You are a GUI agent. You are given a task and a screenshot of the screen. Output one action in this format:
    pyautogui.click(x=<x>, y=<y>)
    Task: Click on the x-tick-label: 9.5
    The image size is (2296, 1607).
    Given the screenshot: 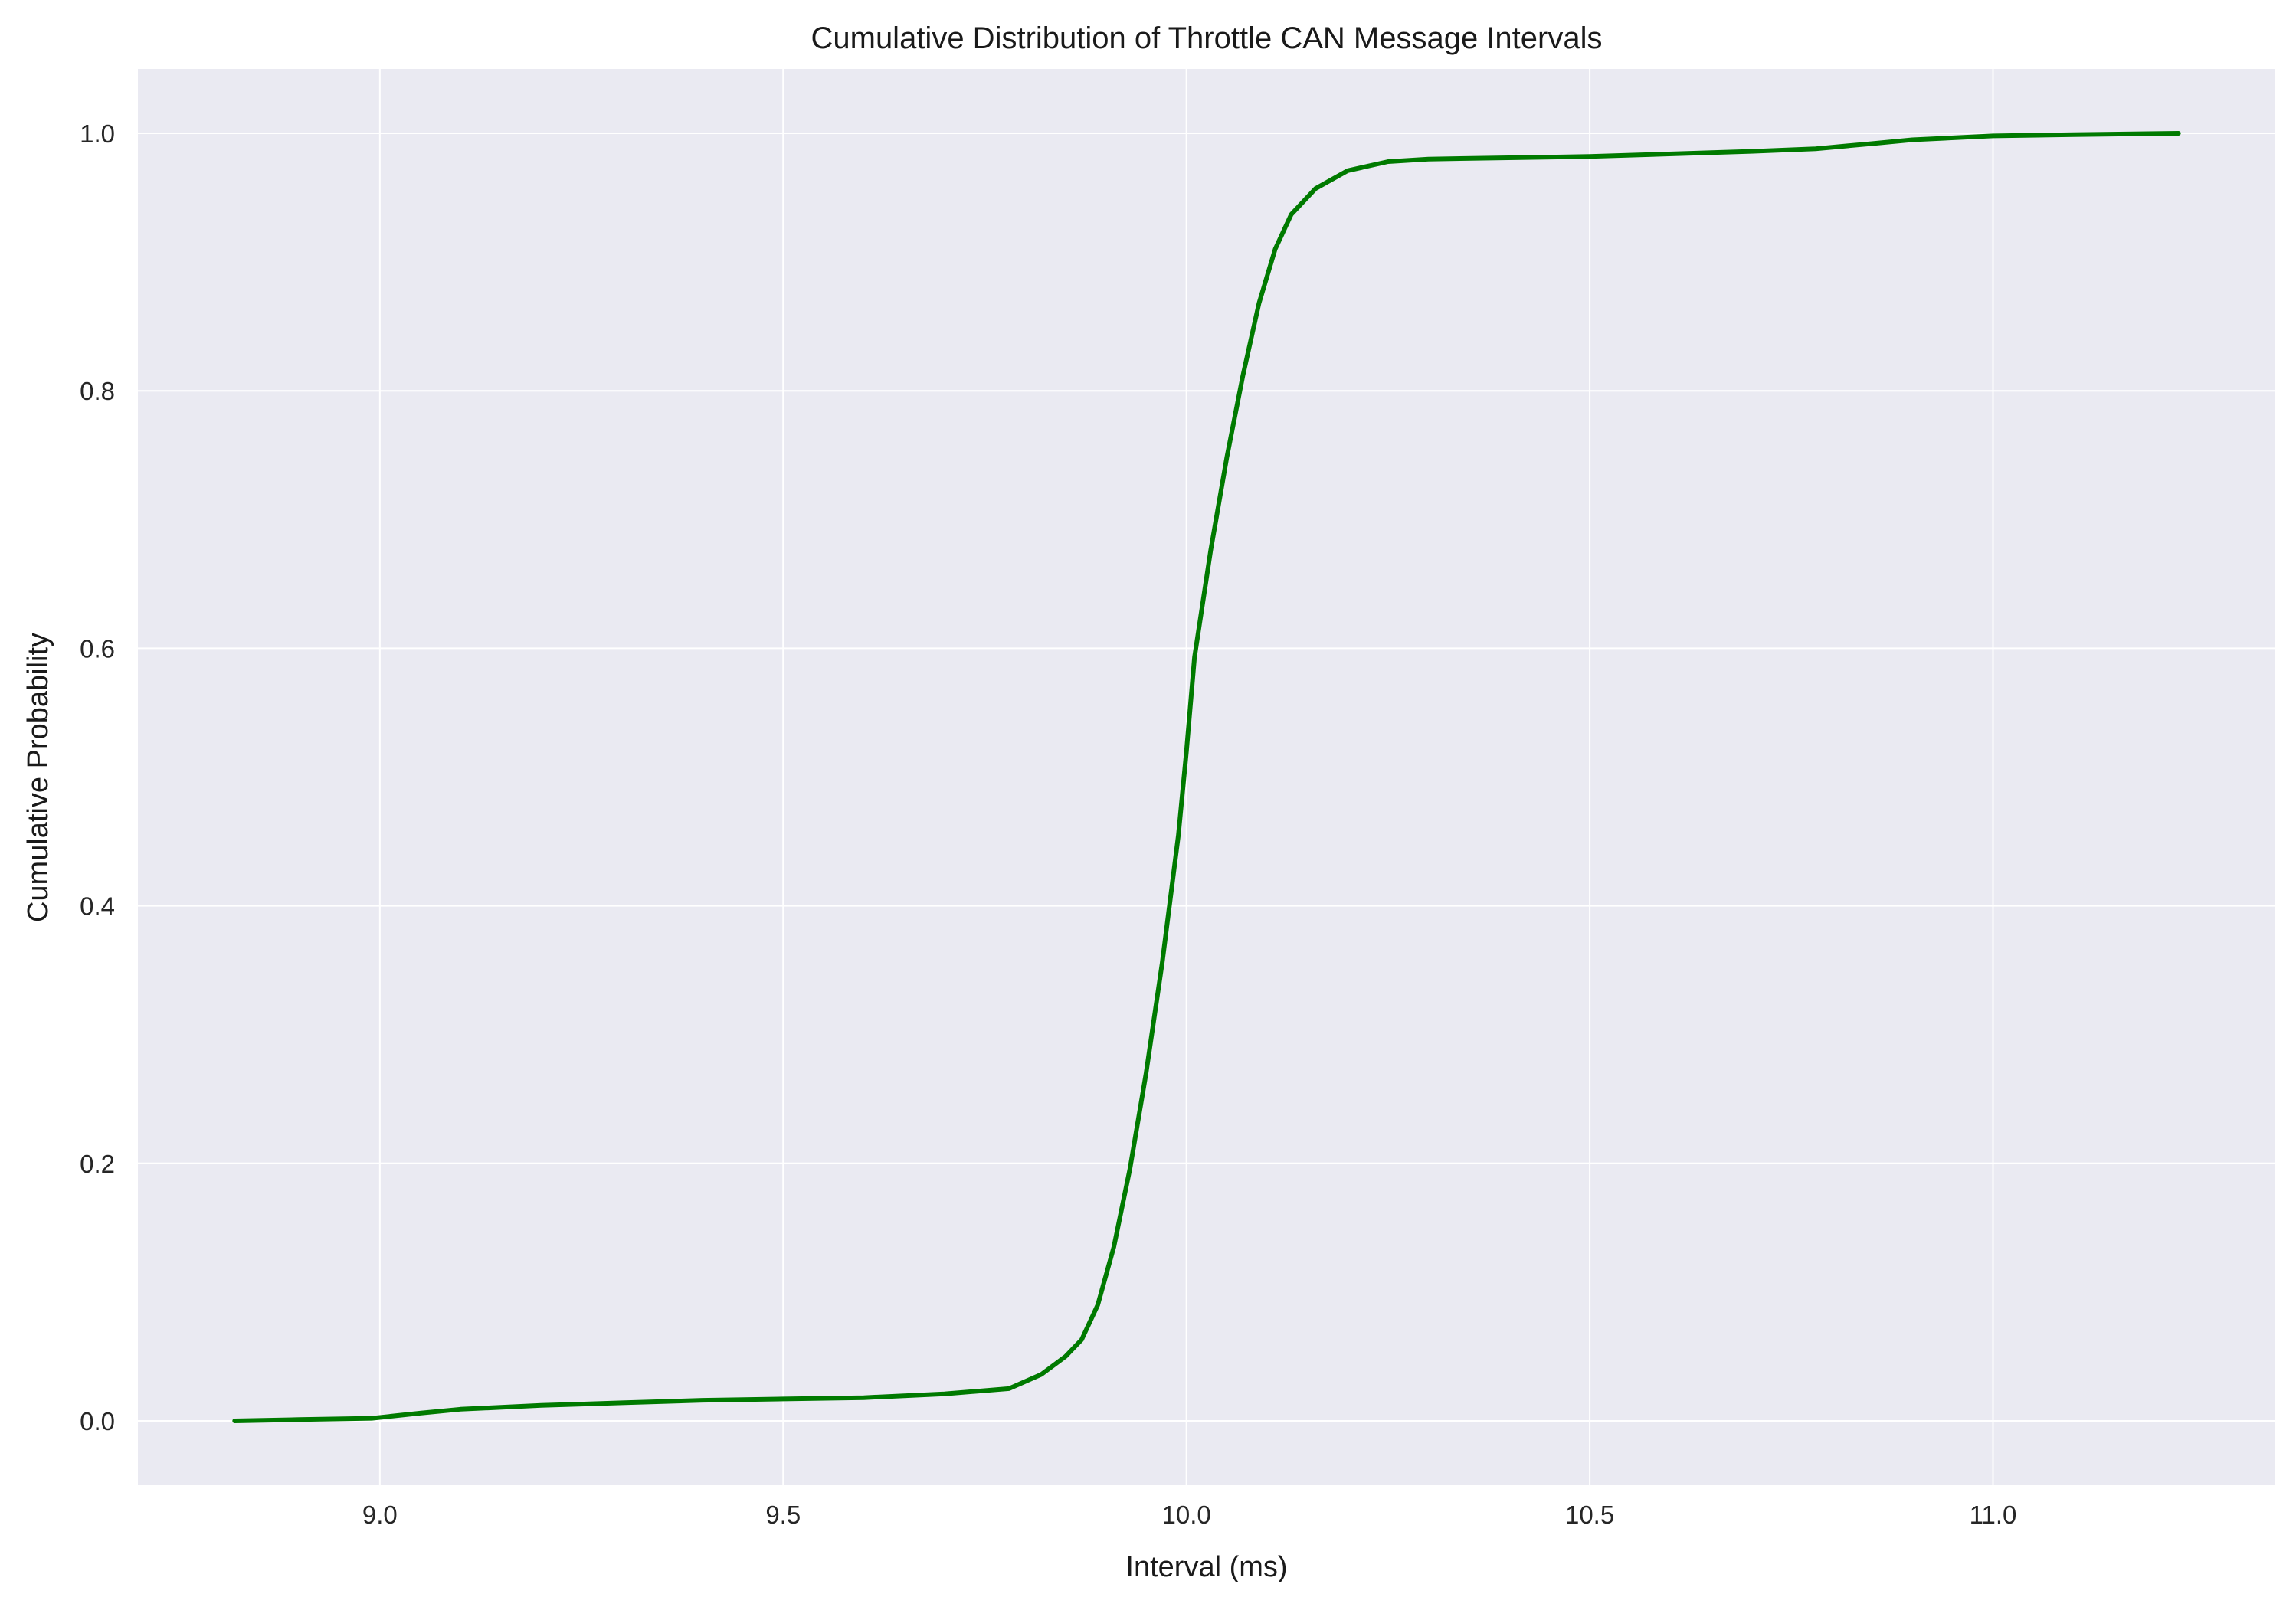 What is the action you would take?
    pyautogui.click(x=783, y=1515)
    